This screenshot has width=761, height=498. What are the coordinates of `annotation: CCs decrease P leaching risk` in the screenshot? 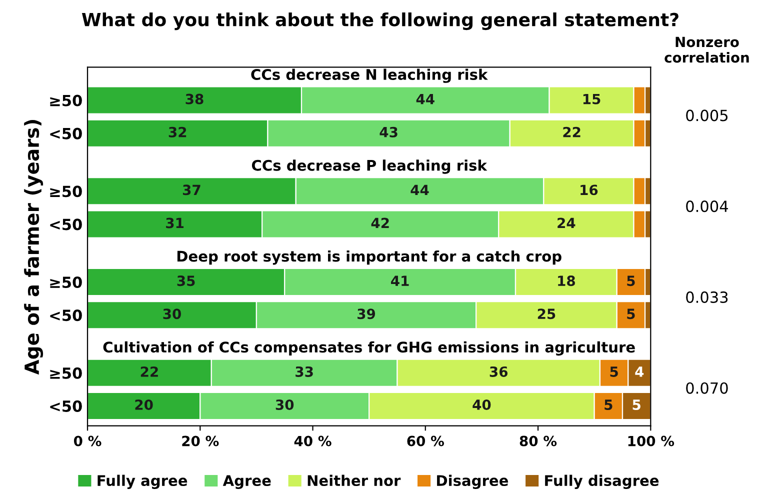 It's located at (370, 167).